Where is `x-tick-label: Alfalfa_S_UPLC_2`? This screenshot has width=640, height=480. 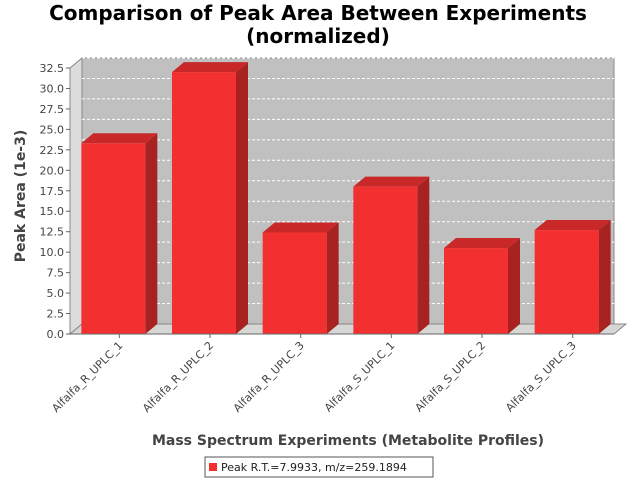
x-tick-label: Alfalfa_S_UPLC_2 is located at coordinates (451, 377).